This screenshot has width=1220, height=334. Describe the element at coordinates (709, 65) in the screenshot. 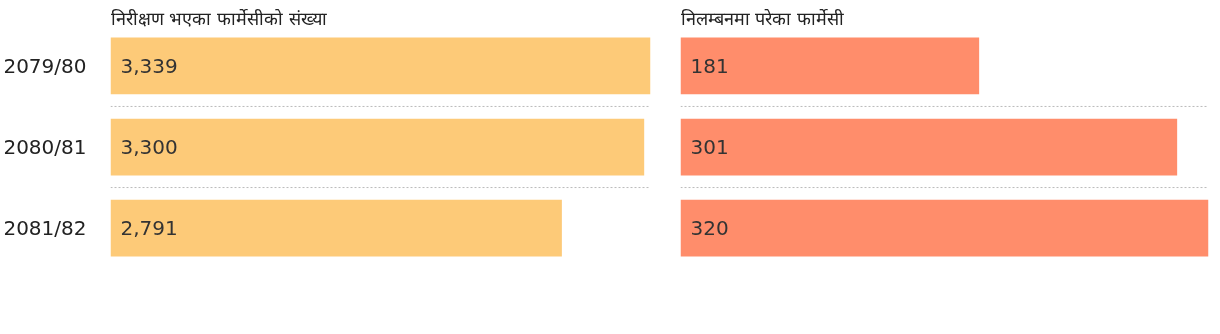

I see `data-label: 181` at that location.